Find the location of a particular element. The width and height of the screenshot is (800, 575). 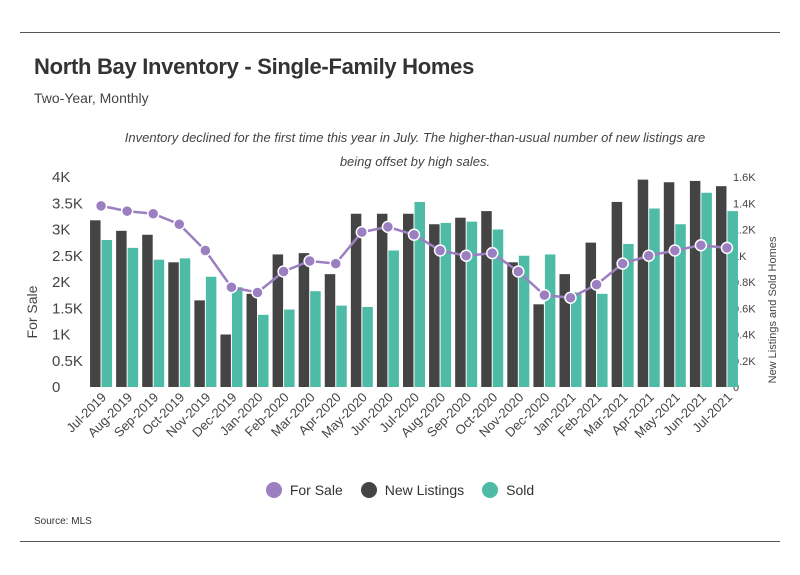

left-tick-label: 3.5K is located at coordinates (67, 203).